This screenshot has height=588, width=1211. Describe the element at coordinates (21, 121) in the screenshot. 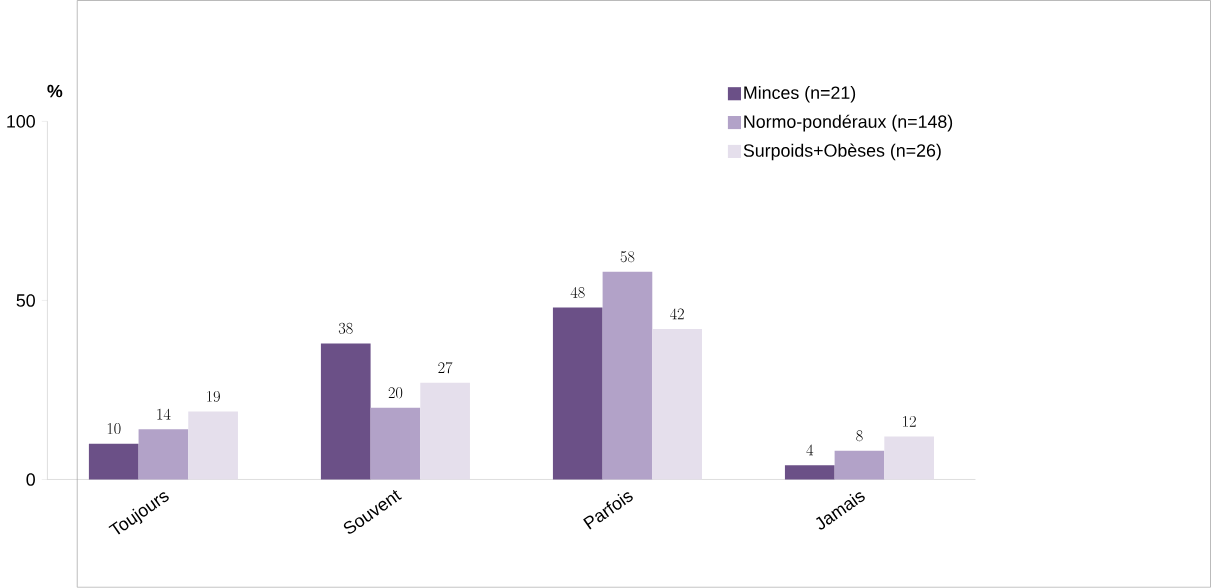

I see `y-tick-label: 100` at that location.